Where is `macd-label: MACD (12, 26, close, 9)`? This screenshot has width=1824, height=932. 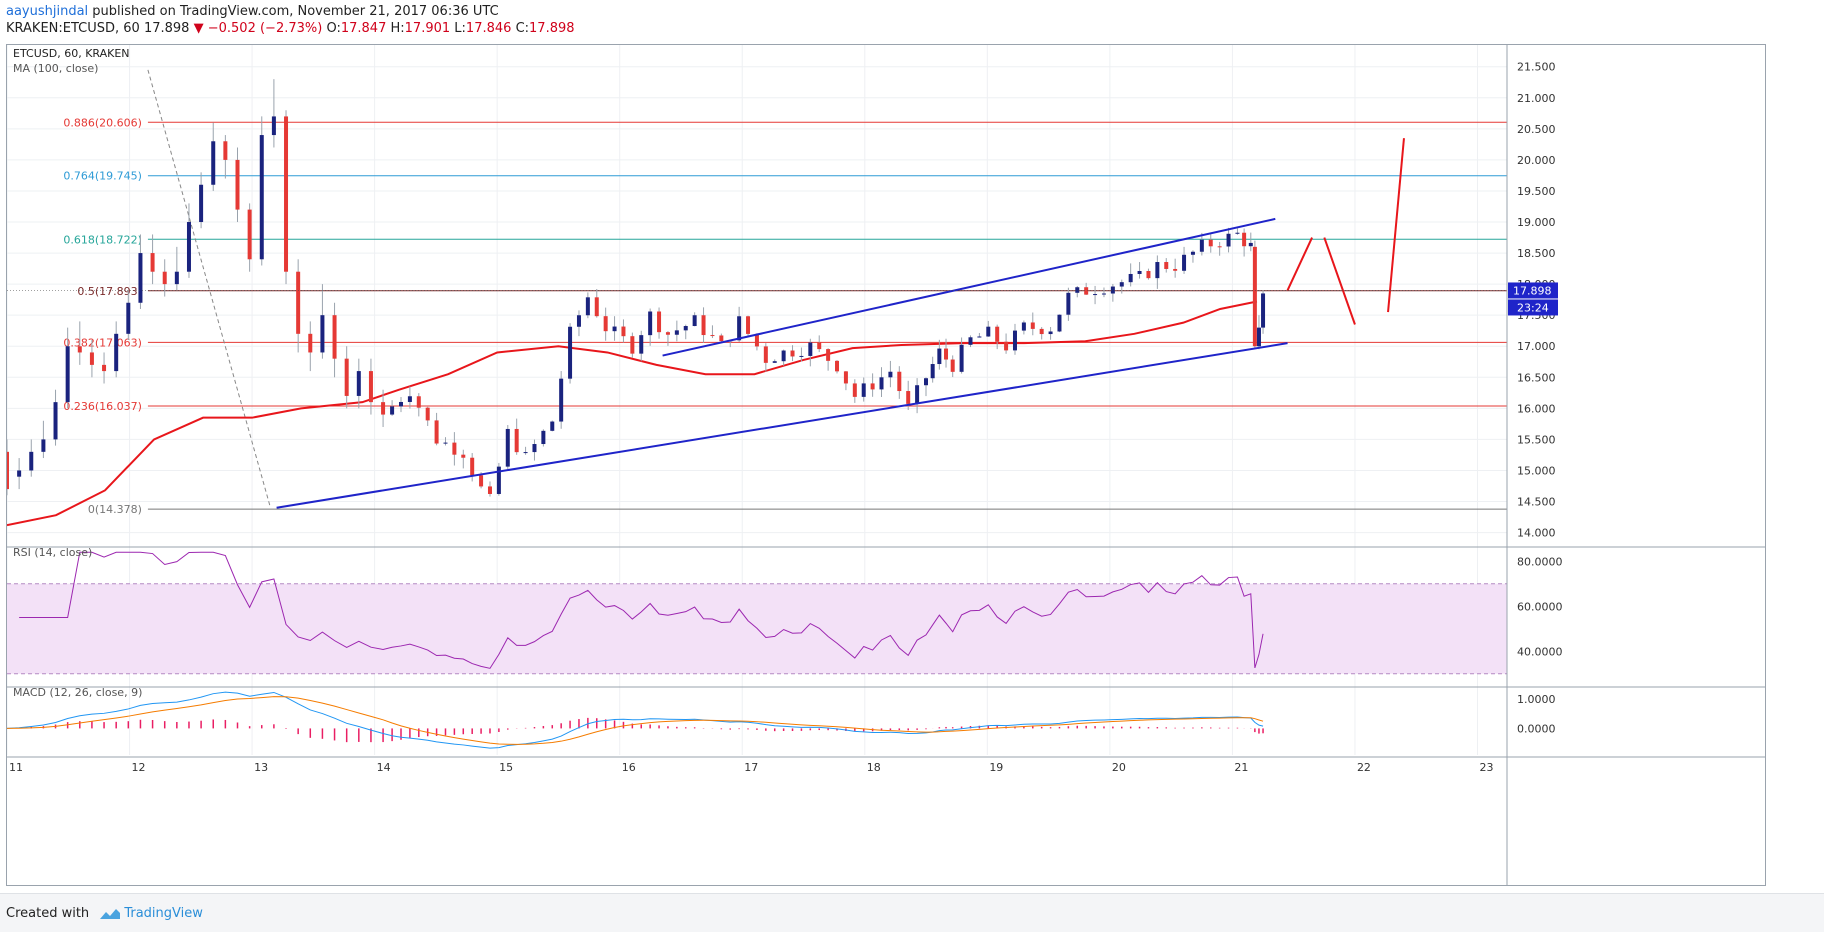
macd-label: MACD (12, 26, close, 9) is located at coordinates (77, 692).